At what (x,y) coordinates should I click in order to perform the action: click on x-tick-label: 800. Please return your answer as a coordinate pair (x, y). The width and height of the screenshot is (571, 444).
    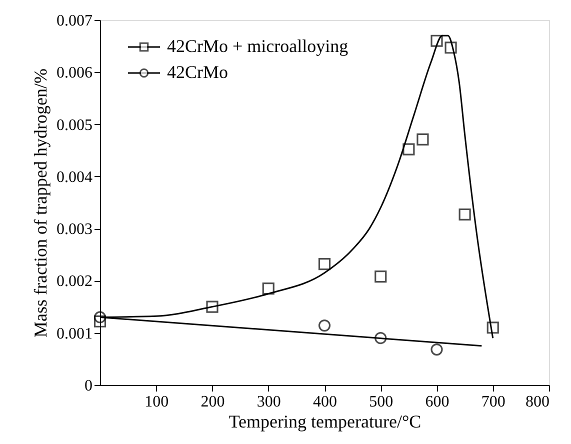
    Looking at the image, I should click on (538, 402).